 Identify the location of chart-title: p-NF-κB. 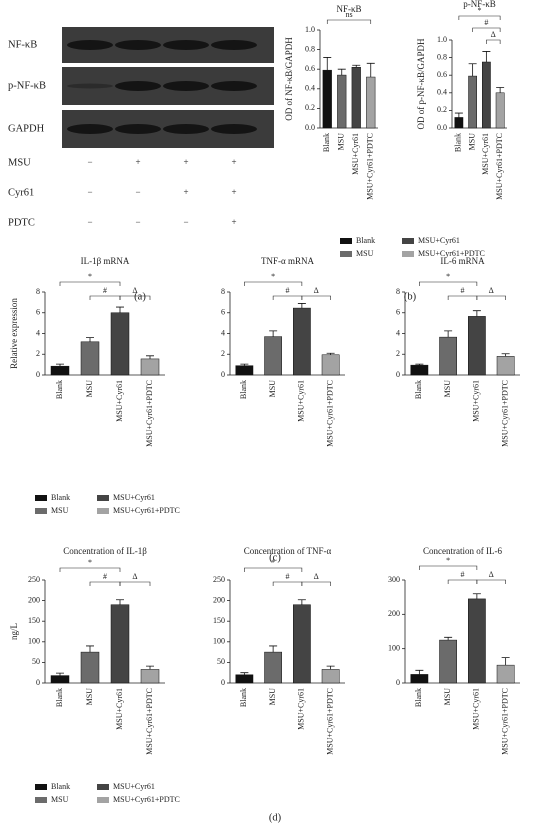
(479, 4).